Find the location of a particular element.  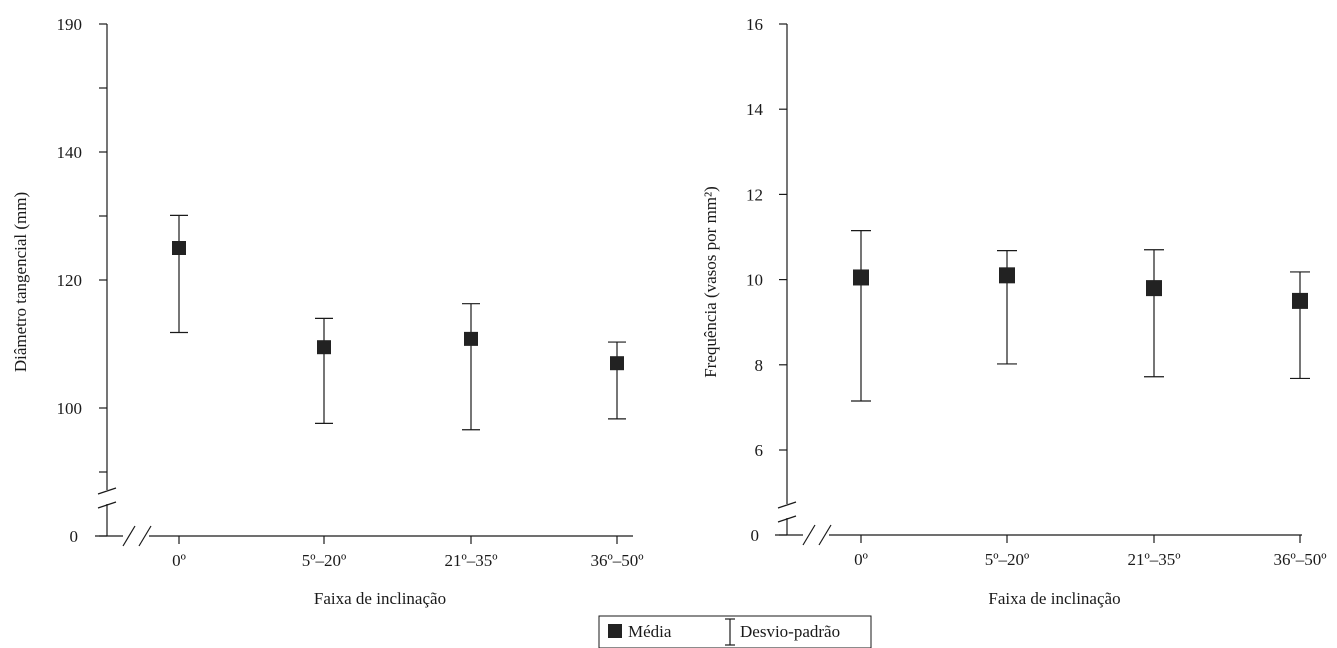

y-tick-label: 140 is located at coordinates (70, 152).